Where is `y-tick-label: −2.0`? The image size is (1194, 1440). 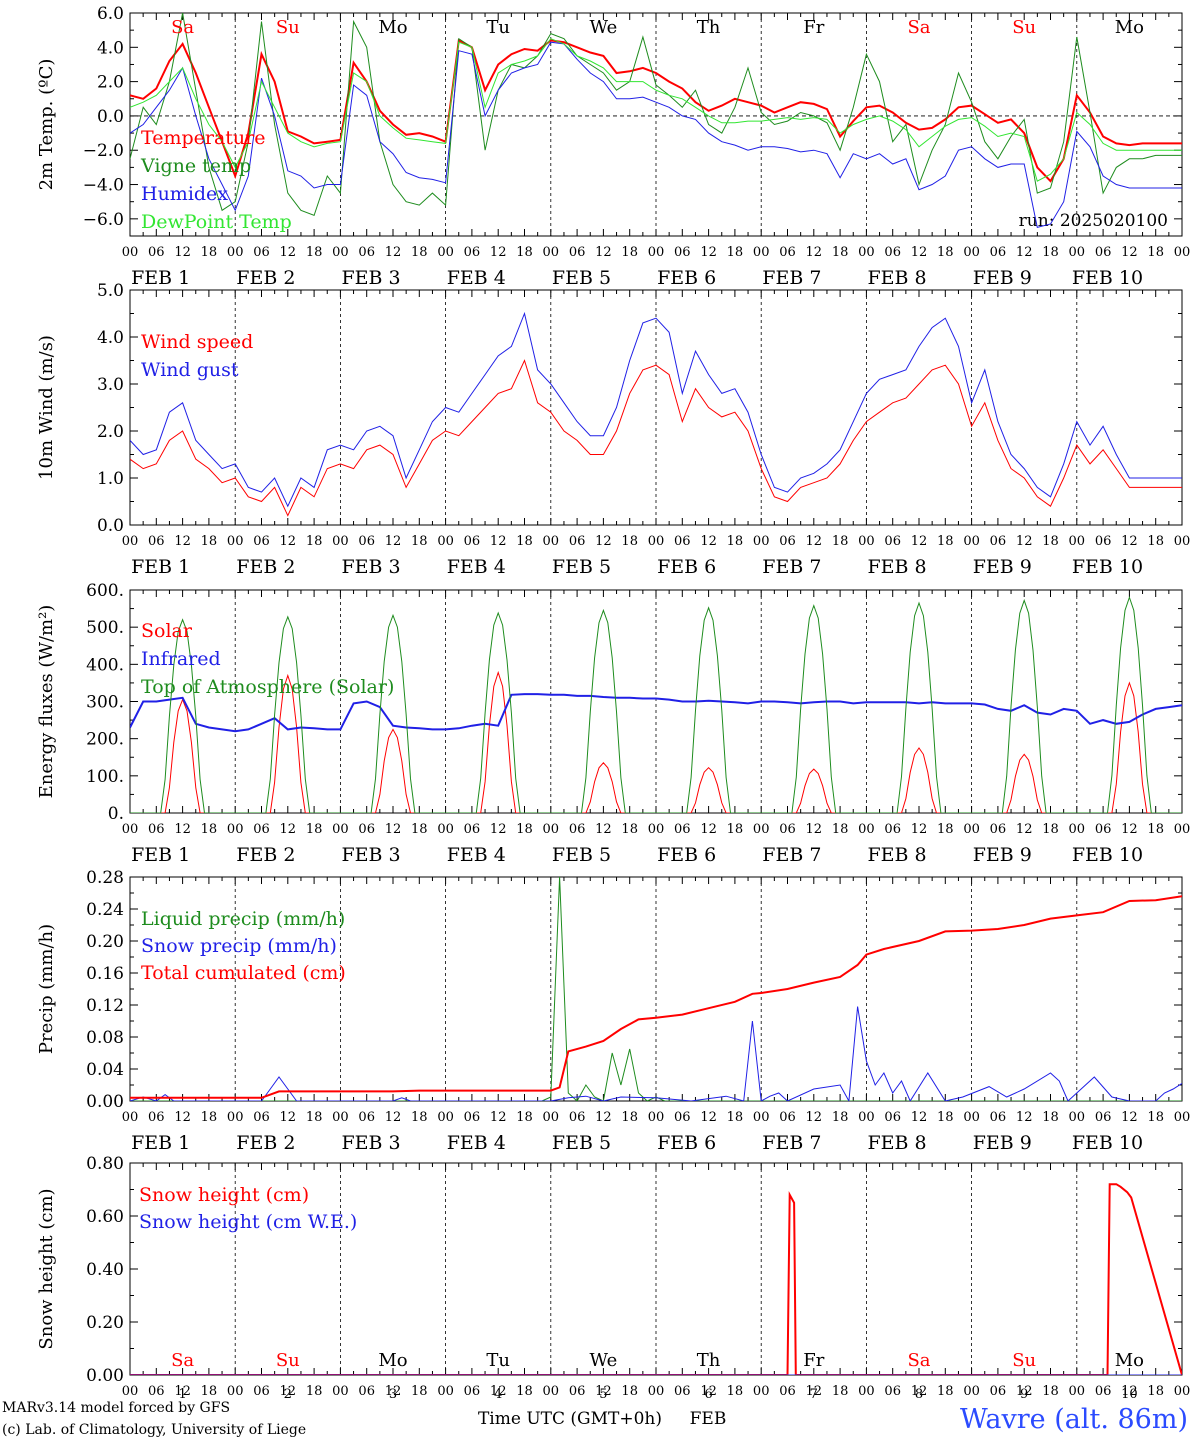 y-tick-label: −2.0 is located at coordinates (103, 151).